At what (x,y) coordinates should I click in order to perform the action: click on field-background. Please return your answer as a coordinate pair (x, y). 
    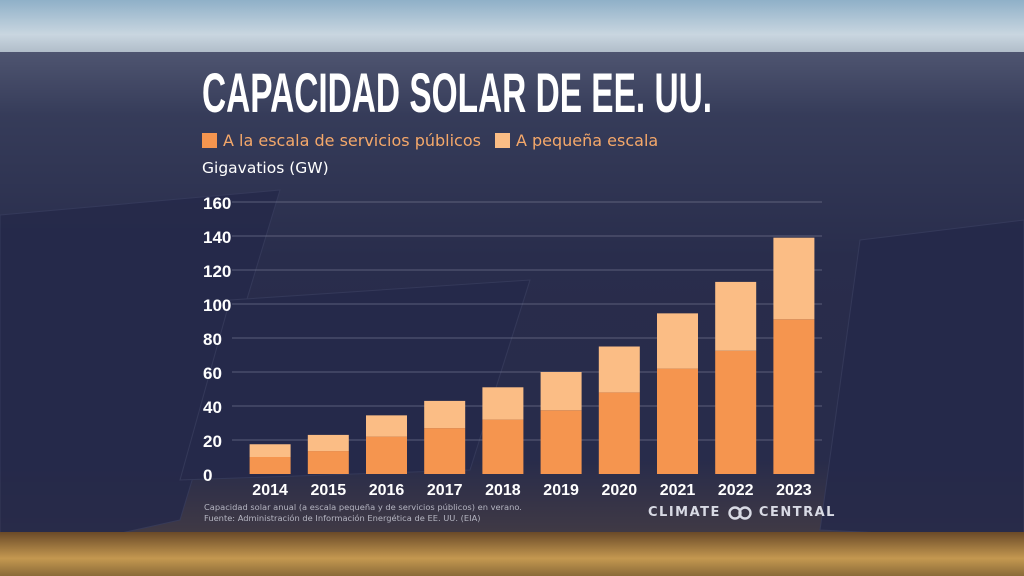
    Looking at the image, I should click on (512, 554).